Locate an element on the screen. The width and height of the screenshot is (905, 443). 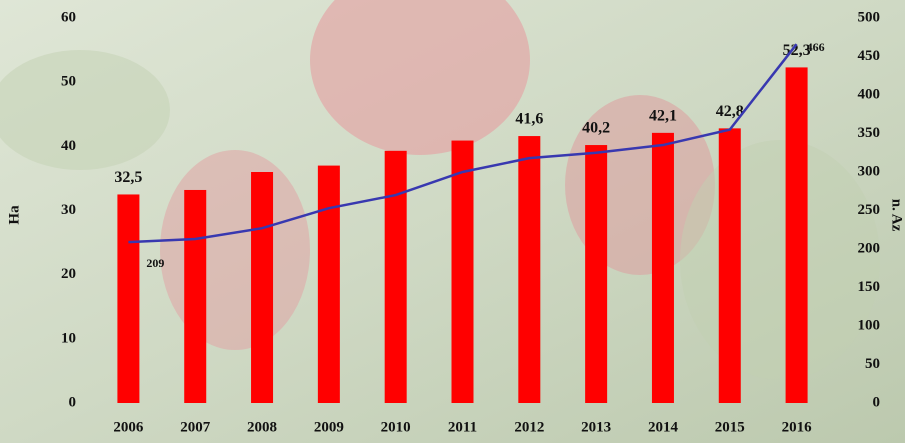
y2-tick-label: 400 is located at coordinates (869, 94).